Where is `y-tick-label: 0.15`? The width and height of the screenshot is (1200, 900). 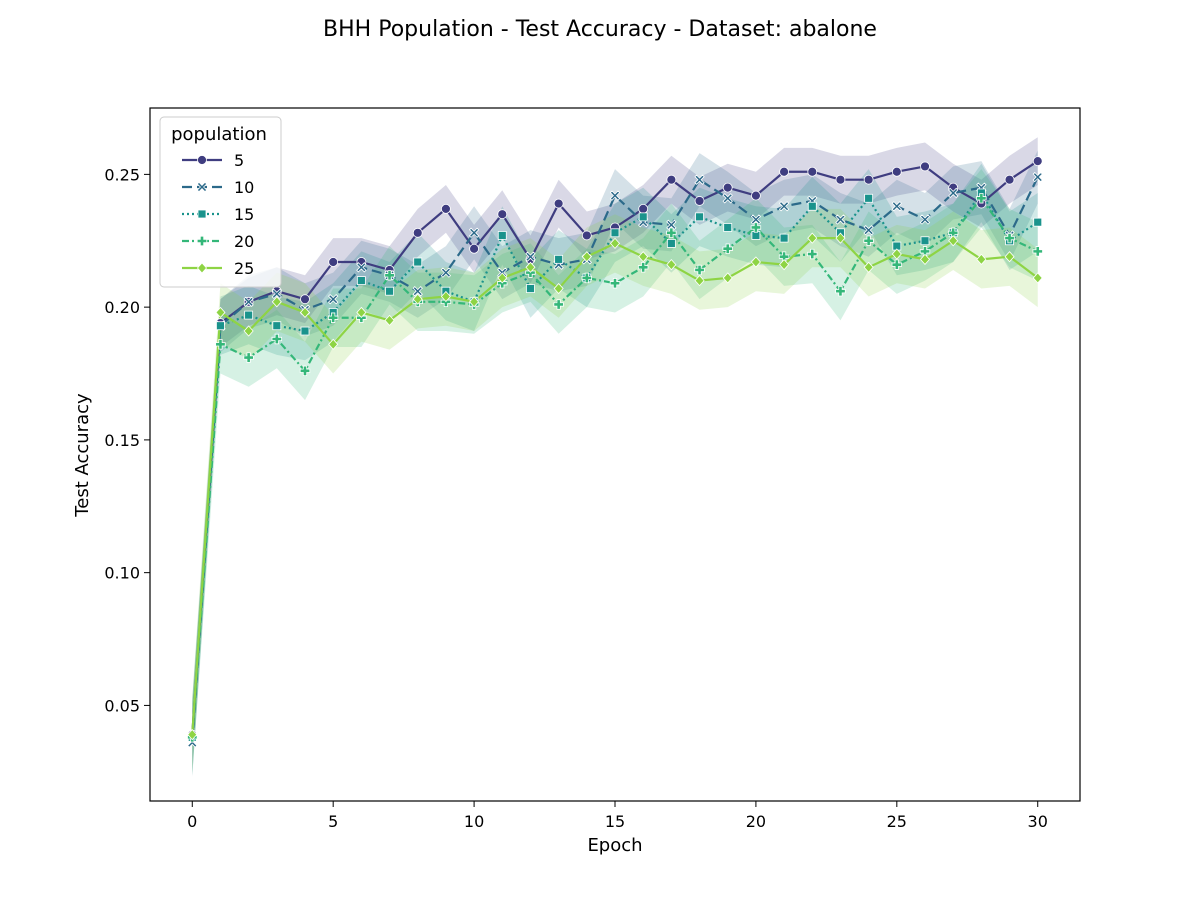 y-tick-label: 0.15 is located at coordinates (122, 440).